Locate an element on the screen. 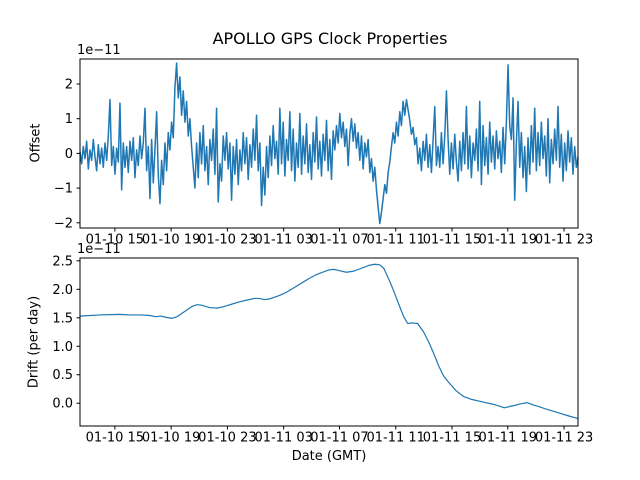 This screenshot has width=640, height=480. y-tick-label: 1.5 is located at coordinates (62, 318).